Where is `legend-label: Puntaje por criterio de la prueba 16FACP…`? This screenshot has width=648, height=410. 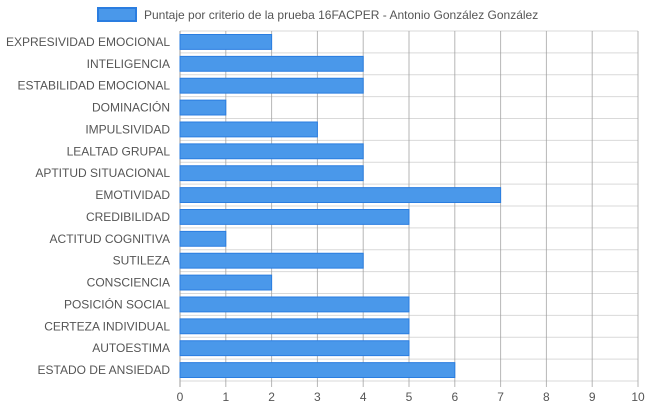
legend-label: Puntaje por criterio de la prueba 16FACP… is located at coordinates (341, 15).